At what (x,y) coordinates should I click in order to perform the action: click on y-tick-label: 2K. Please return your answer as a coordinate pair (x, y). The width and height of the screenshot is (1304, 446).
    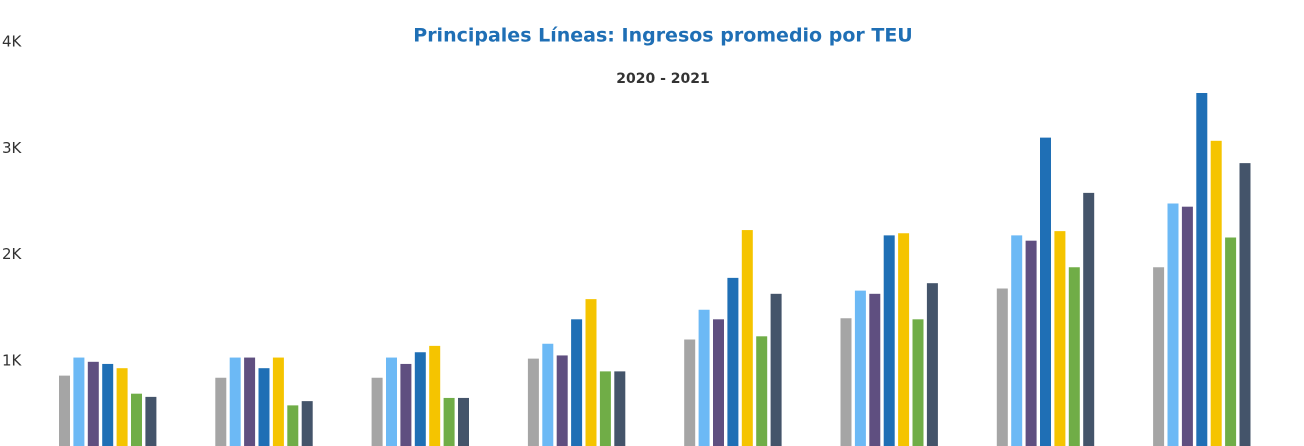
    Looking at the image, I should click on (12, 254).